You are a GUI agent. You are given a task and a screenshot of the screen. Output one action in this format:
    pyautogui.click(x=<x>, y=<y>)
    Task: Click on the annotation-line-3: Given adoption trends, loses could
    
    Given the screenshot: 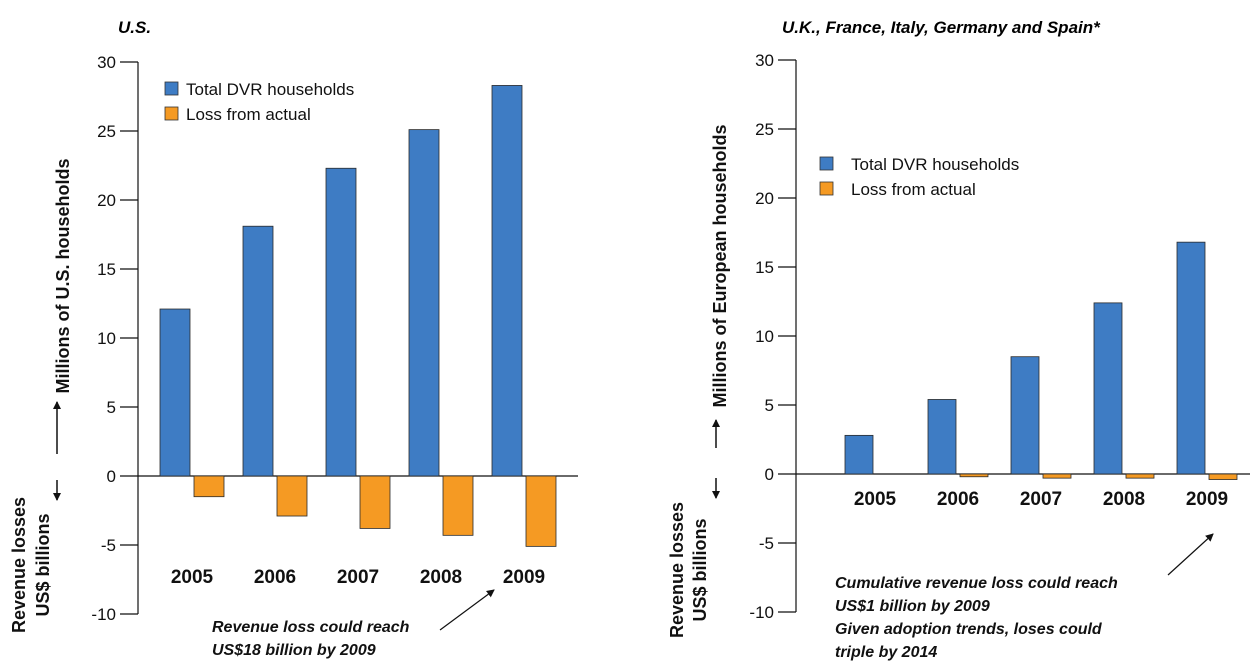 What is the action you would take?
    pyautogui.click(x=969, y=629)
    